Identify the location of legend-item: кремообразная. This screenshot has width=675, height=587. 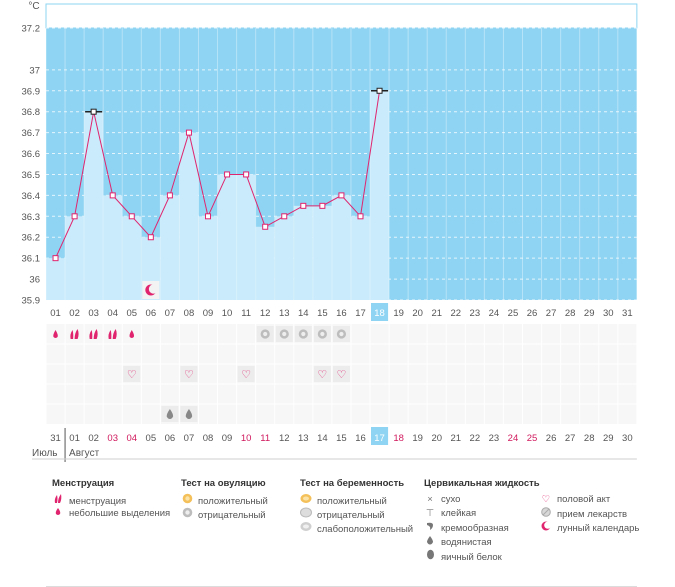
(482, 528).